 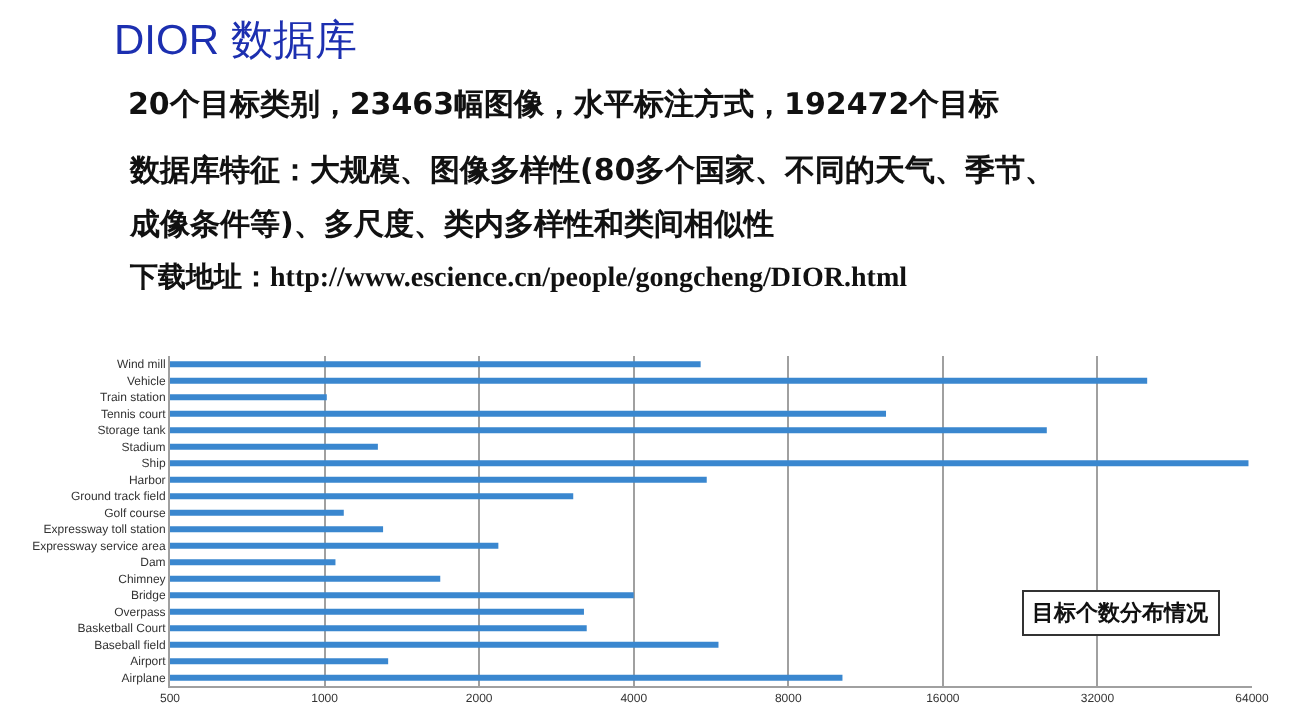 What do you see at coordinates (1121, 613) in the screenshot?
I see `annotation: 目标个数分布情况` at bounding box center [1121, 613].